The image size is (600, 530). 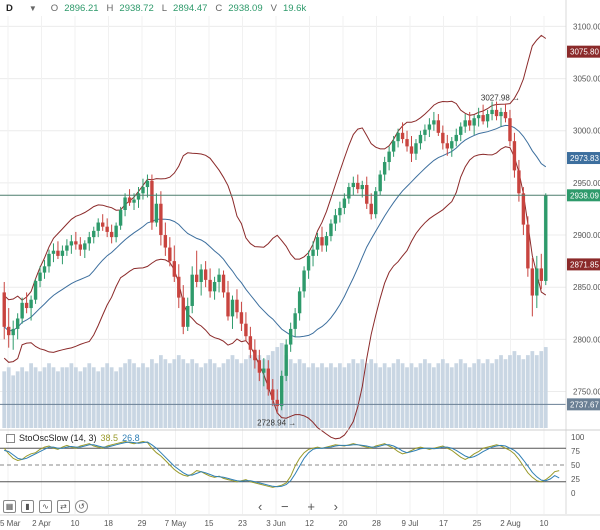 What do you see at coordinates (410, 523) in the screenshot?
I see `time-tick-label: 9 Jul` at bounding box center [410, 523].